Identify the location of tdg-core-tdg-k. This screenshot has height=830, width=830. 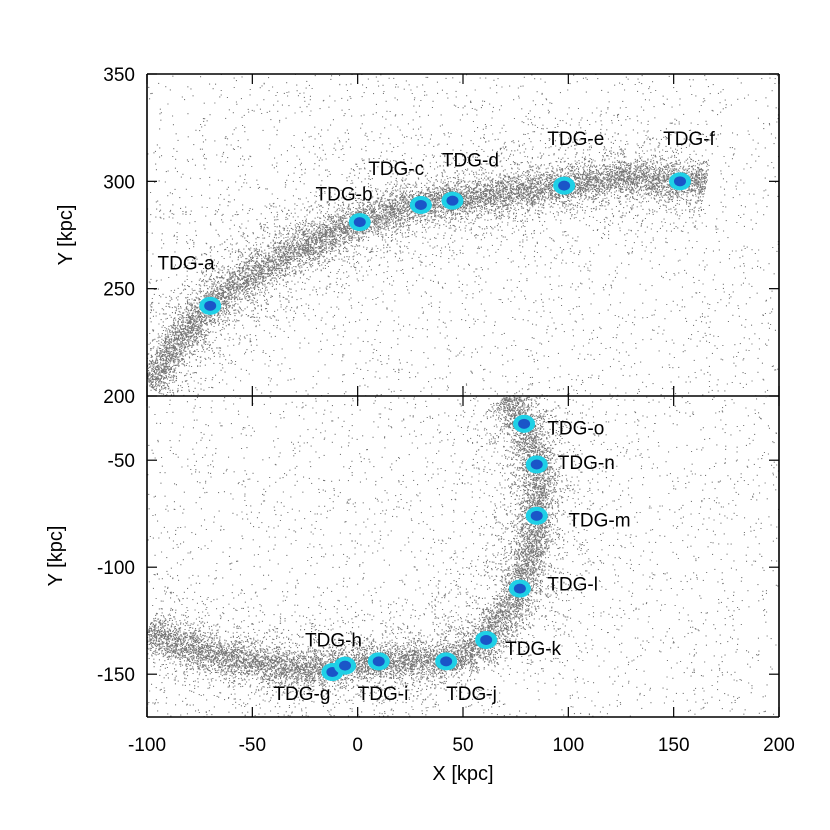
(486, 639).